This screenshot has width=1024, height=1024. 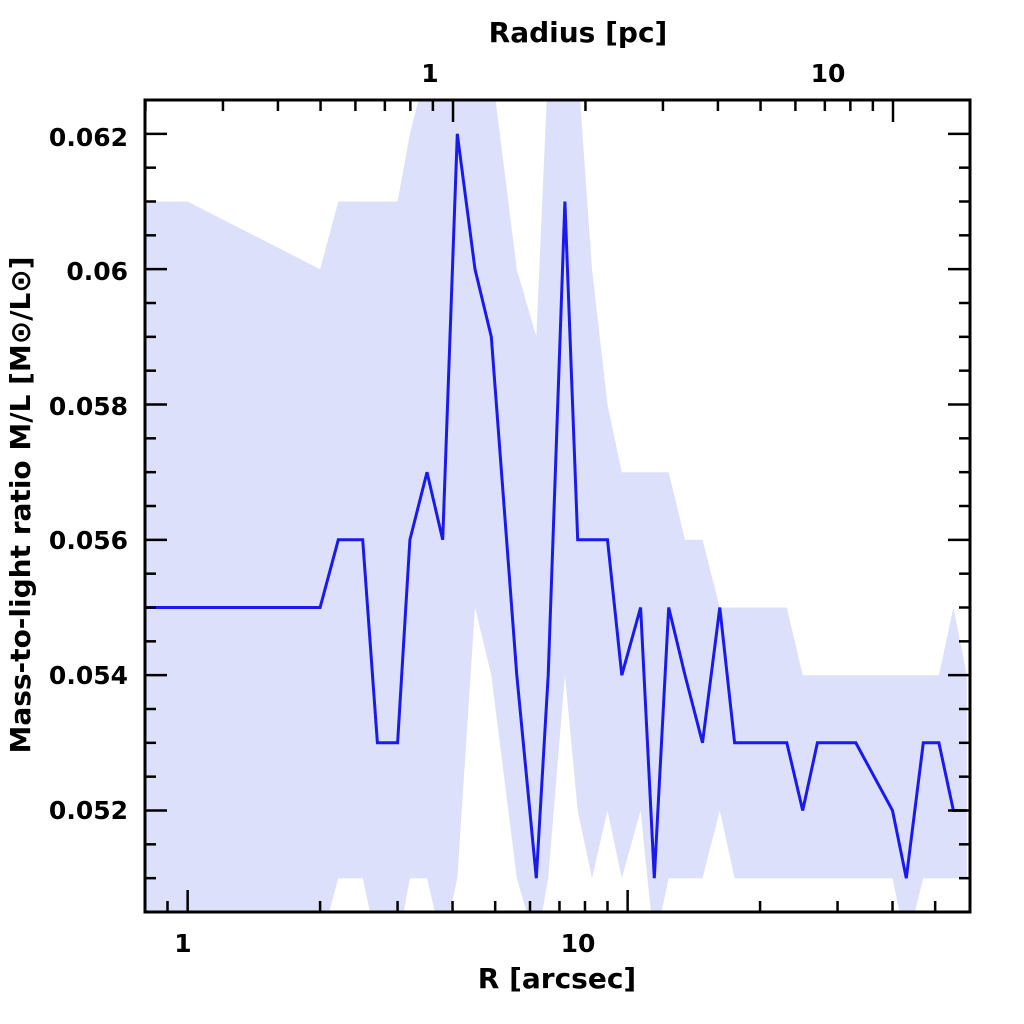 What do you see at coordinates (828, 73) in the screenshot?
I see `x2-tick-label: 10` at bounding box center [828, 73].